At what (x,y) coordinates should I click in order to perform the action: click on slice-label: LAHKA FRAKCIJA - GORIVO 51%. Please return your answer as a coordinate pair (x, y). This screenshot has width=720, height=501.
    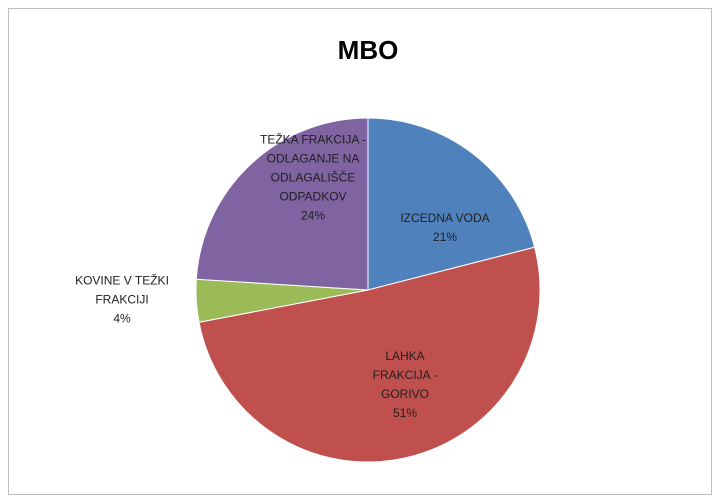
    Looking at the image, I should click on (405, 385).